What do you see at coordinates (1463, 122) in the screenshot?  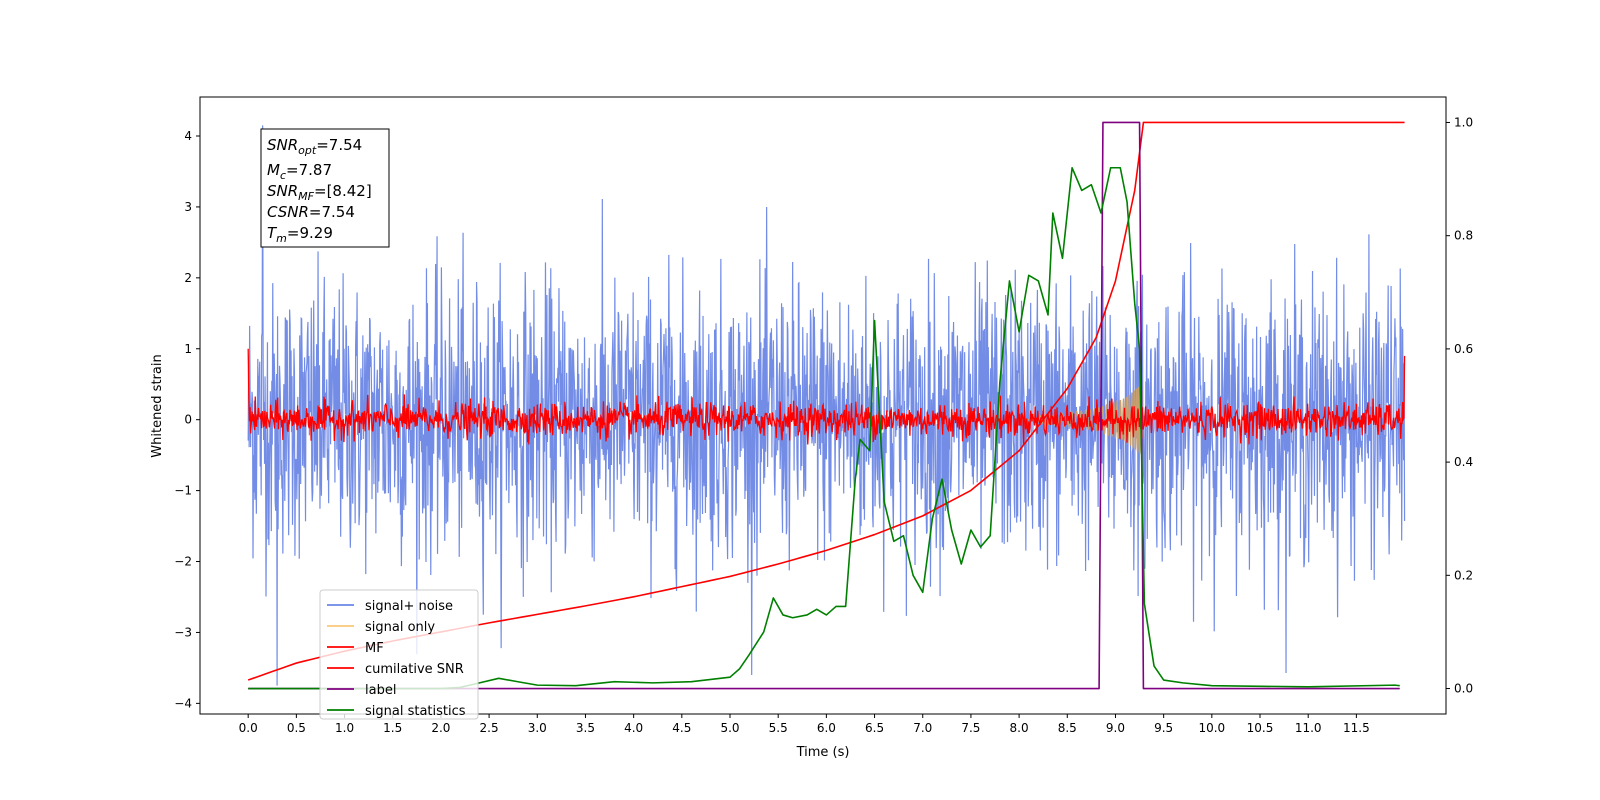 I see `y2-tick-label: 1.0` at bounding box center [1463, 122].